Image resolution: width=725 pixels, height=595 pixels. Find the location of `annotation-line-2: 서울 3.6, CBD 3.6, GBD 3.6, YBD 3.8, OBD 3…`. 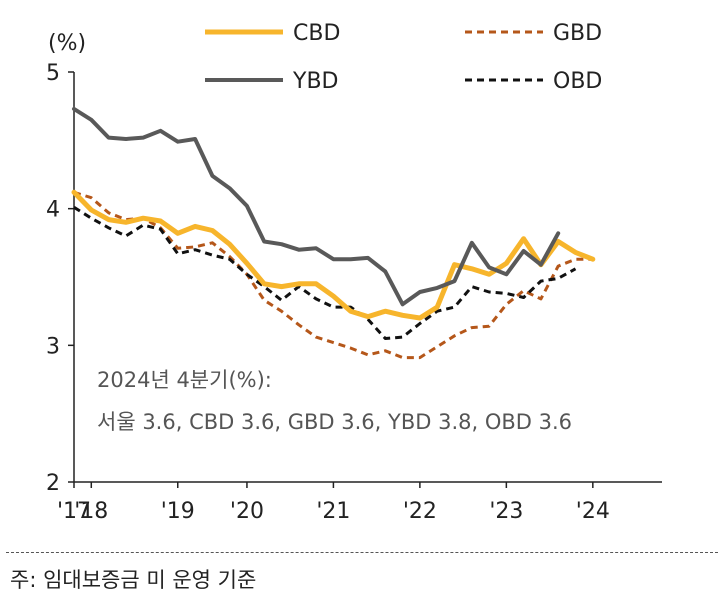

annotation-line-2: 서울 3.6, CBD 3.6, GBD 3.6, YBD 3.8, OBD 3… is located at coordinates (334, 422).